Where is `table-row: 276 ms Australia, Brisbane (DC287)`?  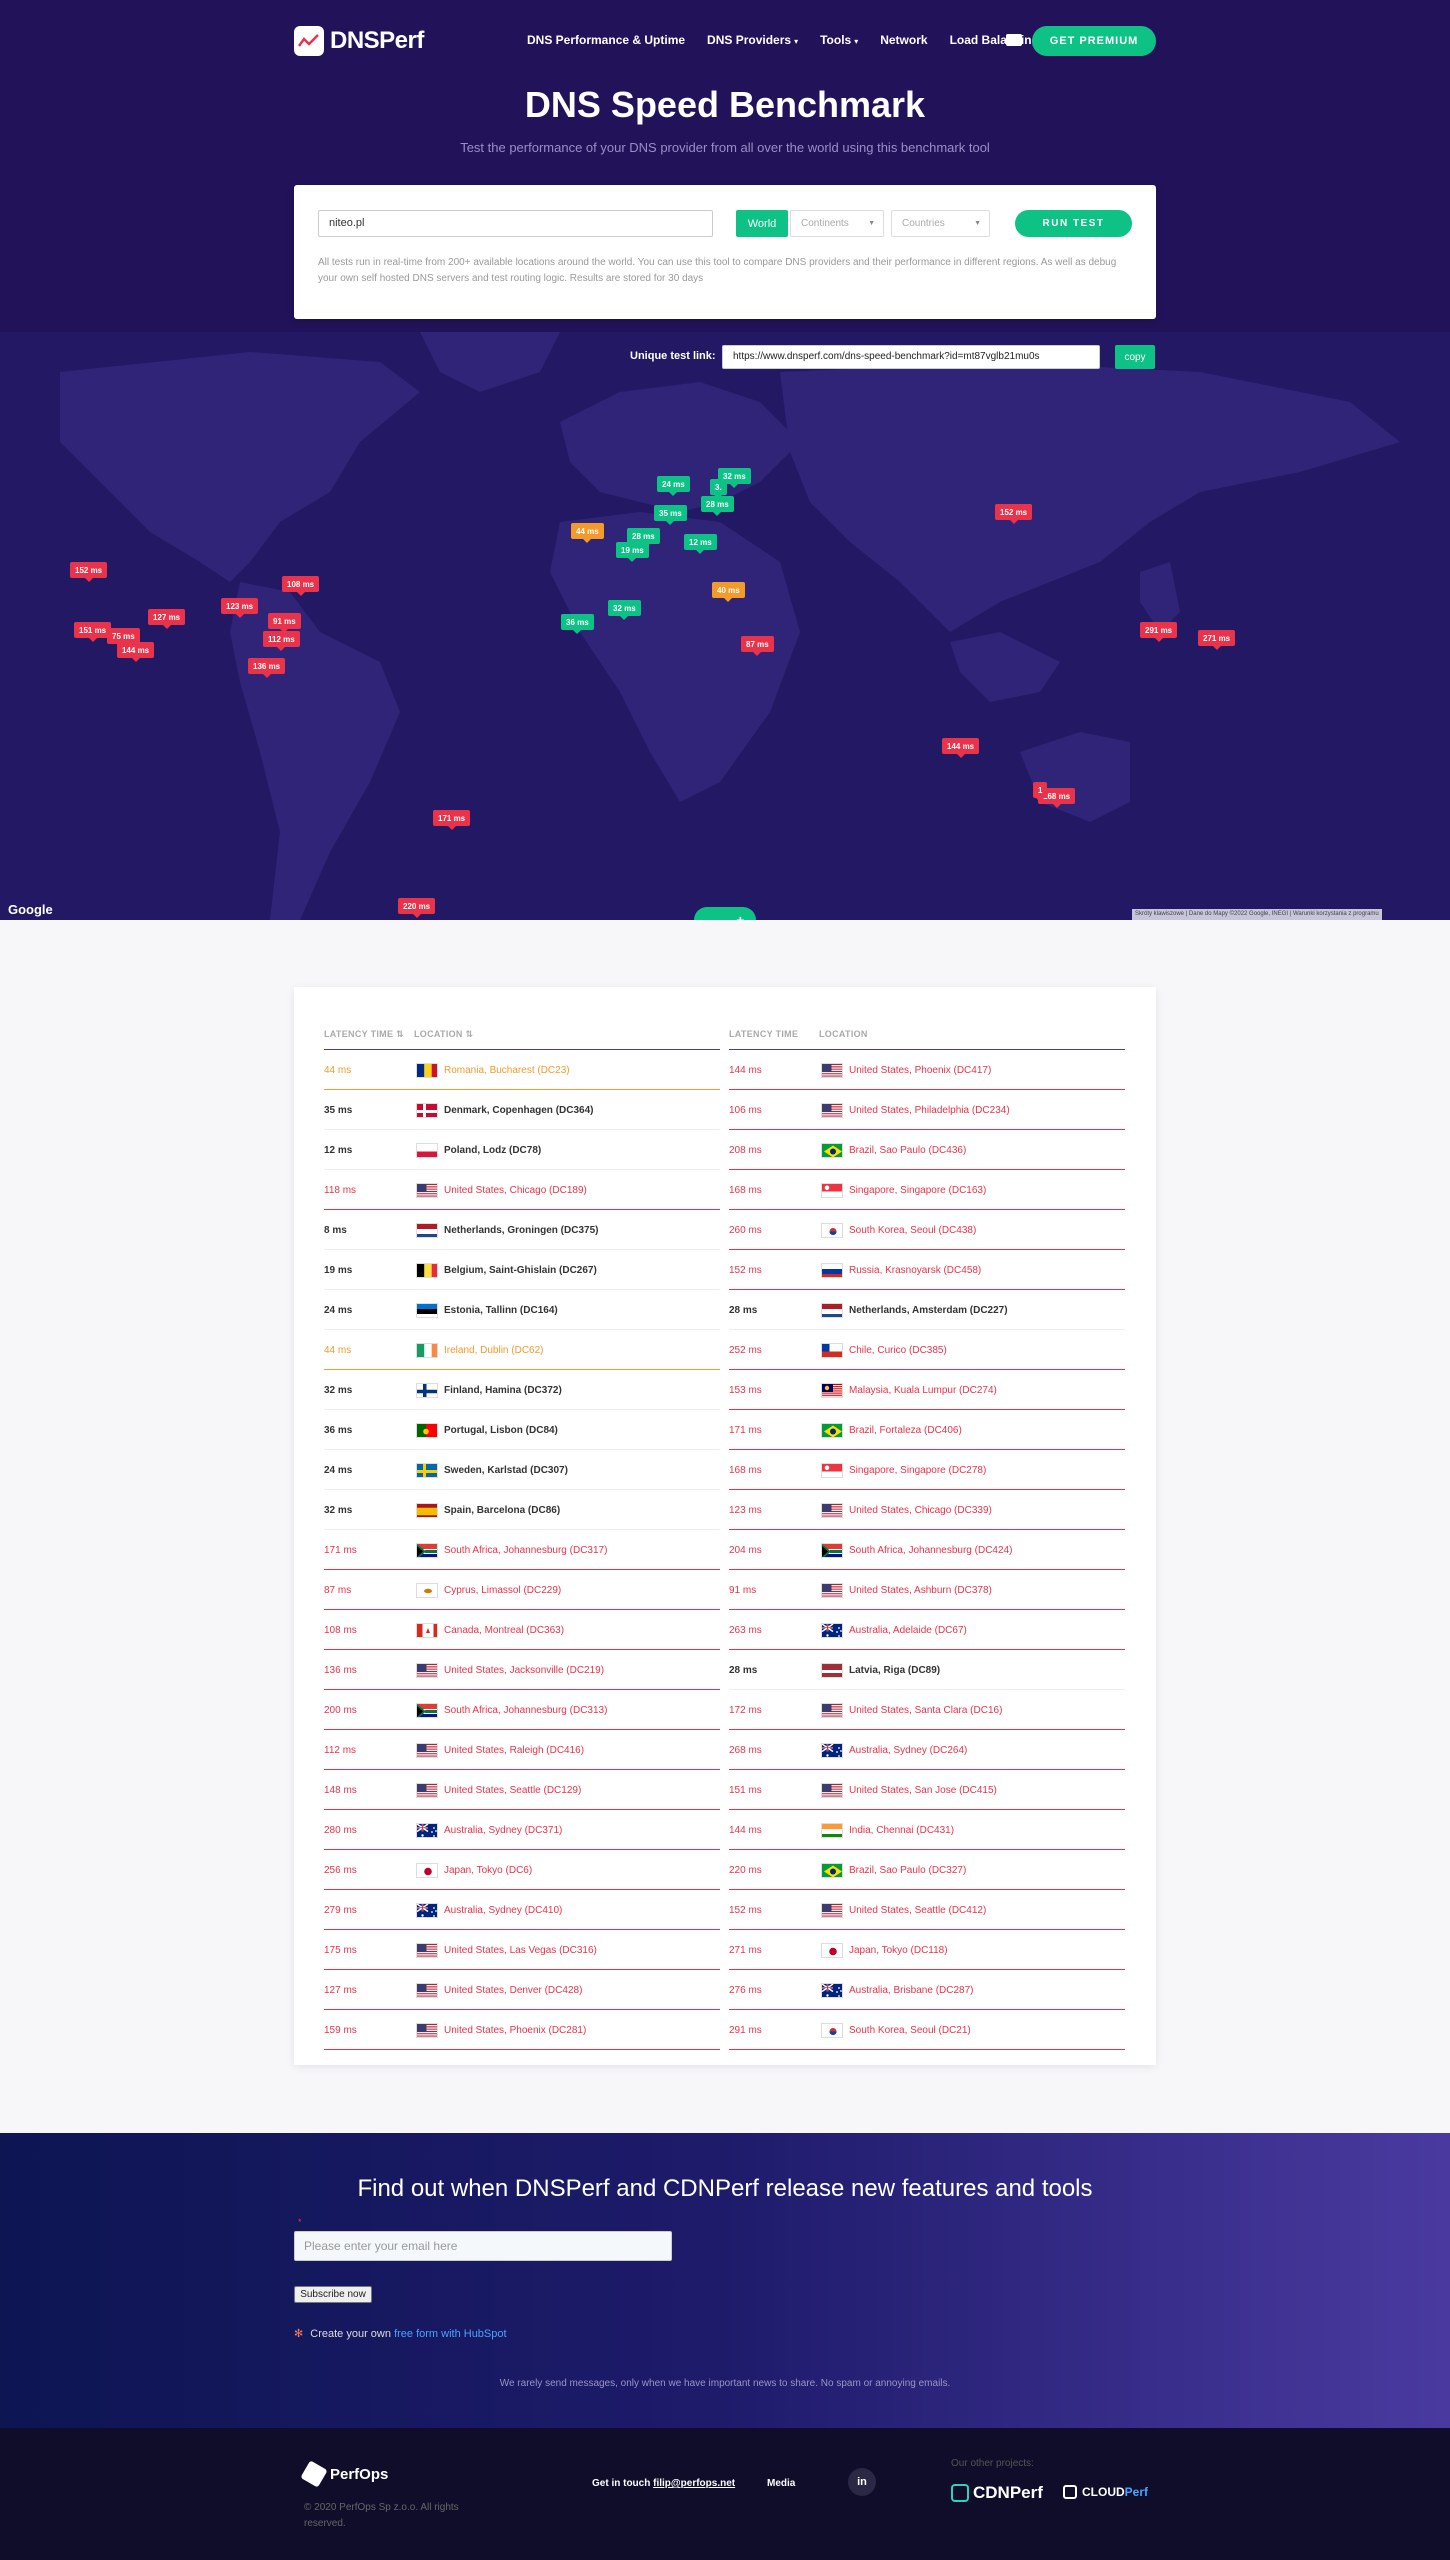
table-row: 276 ms Australia, Brisbane (DC287) is located at coordinates (927, 1990).